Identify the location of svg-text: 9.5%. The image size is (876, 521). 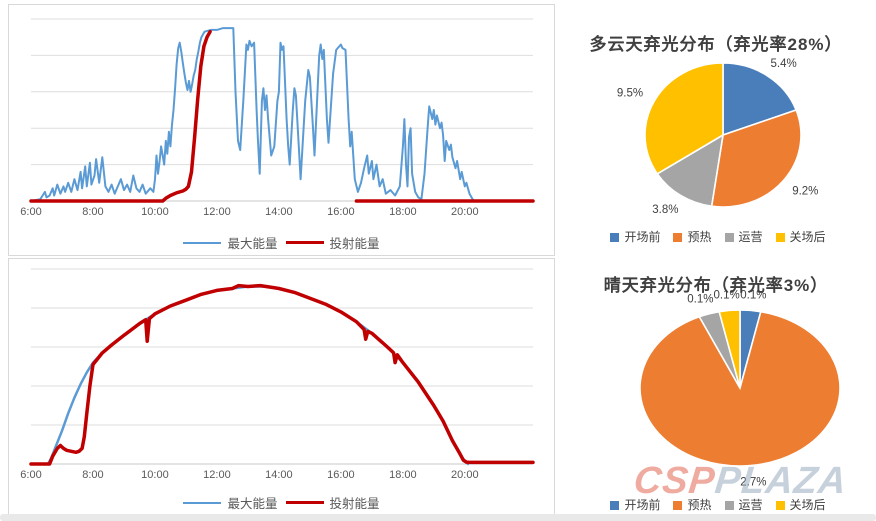
(630, 94).